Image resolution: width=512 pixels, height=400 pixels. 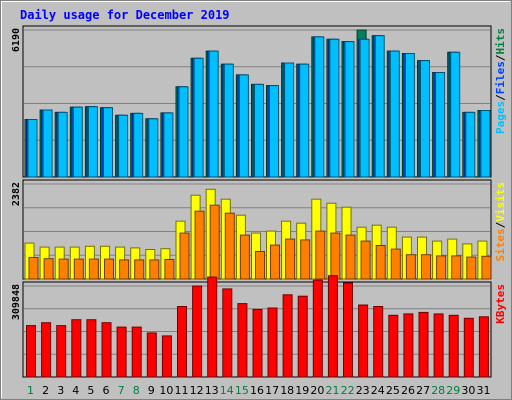 What do you see at coordinates (468, 390) in the screenshot?
I see `day-label-30: 30` at bounding box center [468, 390].